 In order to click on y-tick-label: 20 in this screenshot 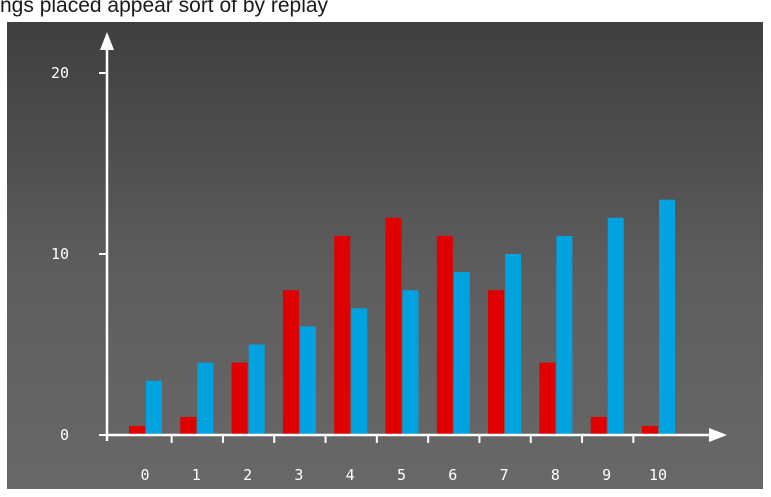, I will do `click(60, 73)`.